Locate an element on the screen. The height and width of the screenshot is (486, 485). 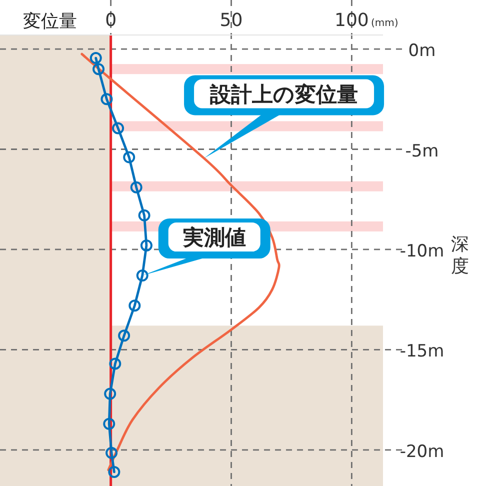
y-tick-label: 0m is located at coordinates (422, 51).